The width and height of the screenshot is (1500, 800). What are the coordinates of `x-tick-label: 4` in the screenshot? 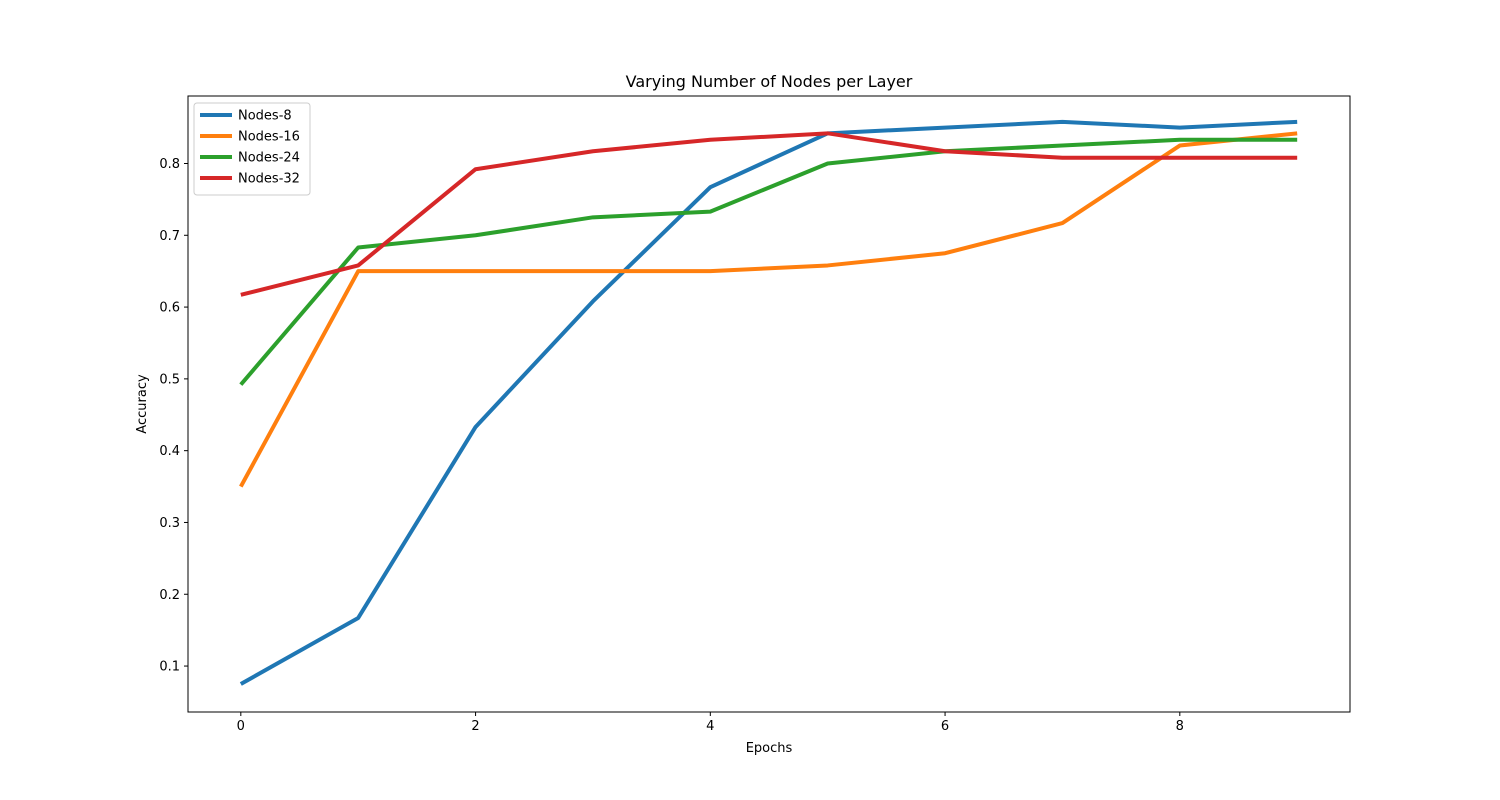 It's located at (710, 726).